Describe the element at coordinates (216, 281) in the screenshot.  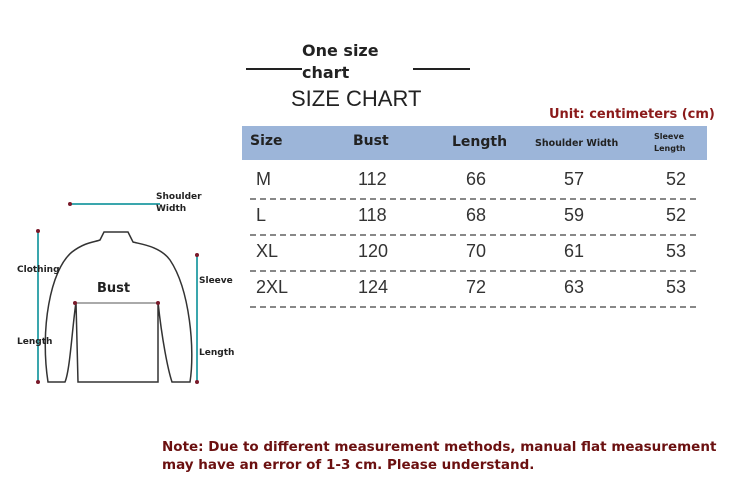
I see `label-sleeve: Sleeve` at that location.